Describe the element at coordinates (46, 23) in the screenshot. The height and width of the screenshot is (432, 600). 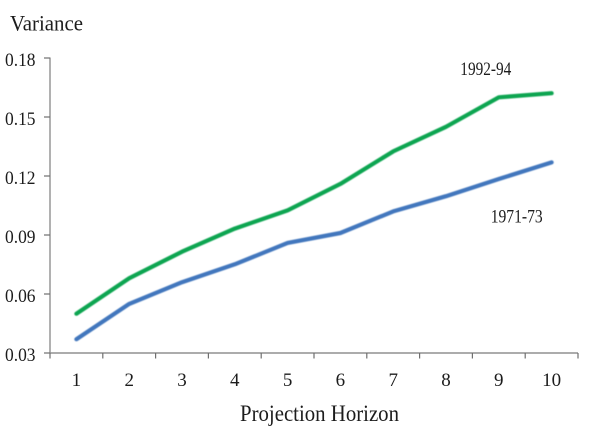
I see `svg-text: Variance` at that location.